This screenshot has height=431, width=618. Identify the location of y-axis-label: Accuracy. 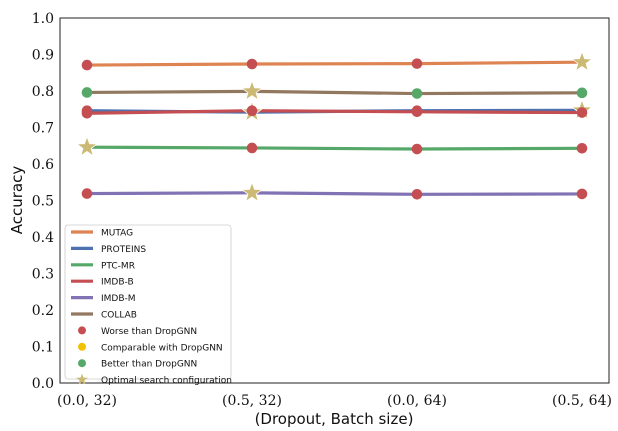
(17, 200).